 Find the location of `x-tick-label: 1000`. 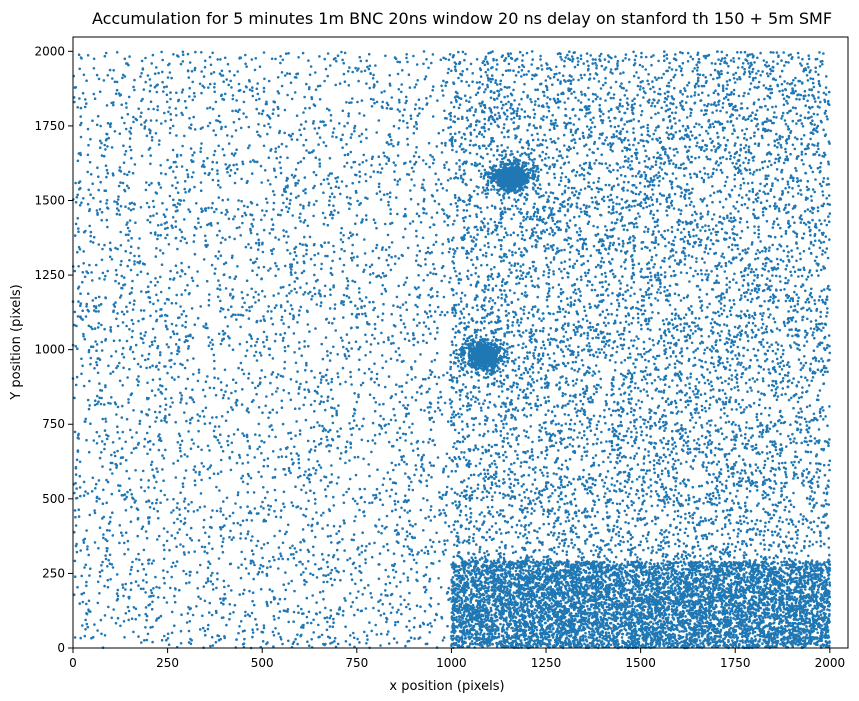

x-tick-label: 1000 is located at coordinates (451, 663).